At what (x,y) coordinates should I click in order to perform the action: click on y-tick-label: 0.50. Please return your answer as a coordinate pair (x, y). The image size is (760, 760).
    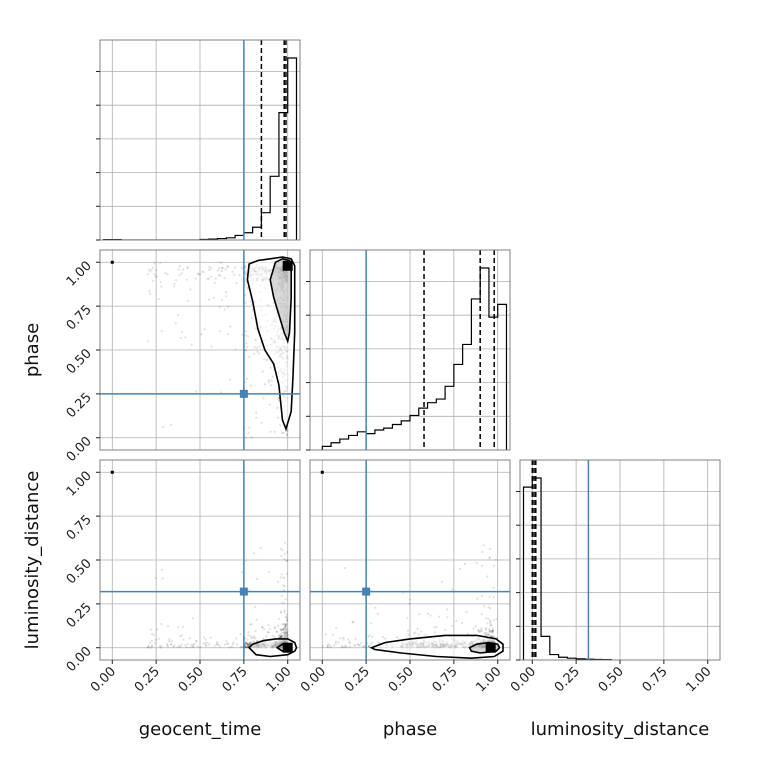
    Looking at the image, I should click on (79, 361).